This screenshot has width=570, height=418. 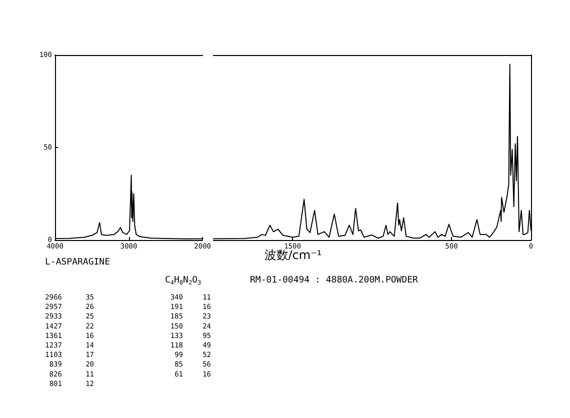 I want to click on text: RM-01-00494 : 4880A.200M.POWDER, so click(x=334, y=281).